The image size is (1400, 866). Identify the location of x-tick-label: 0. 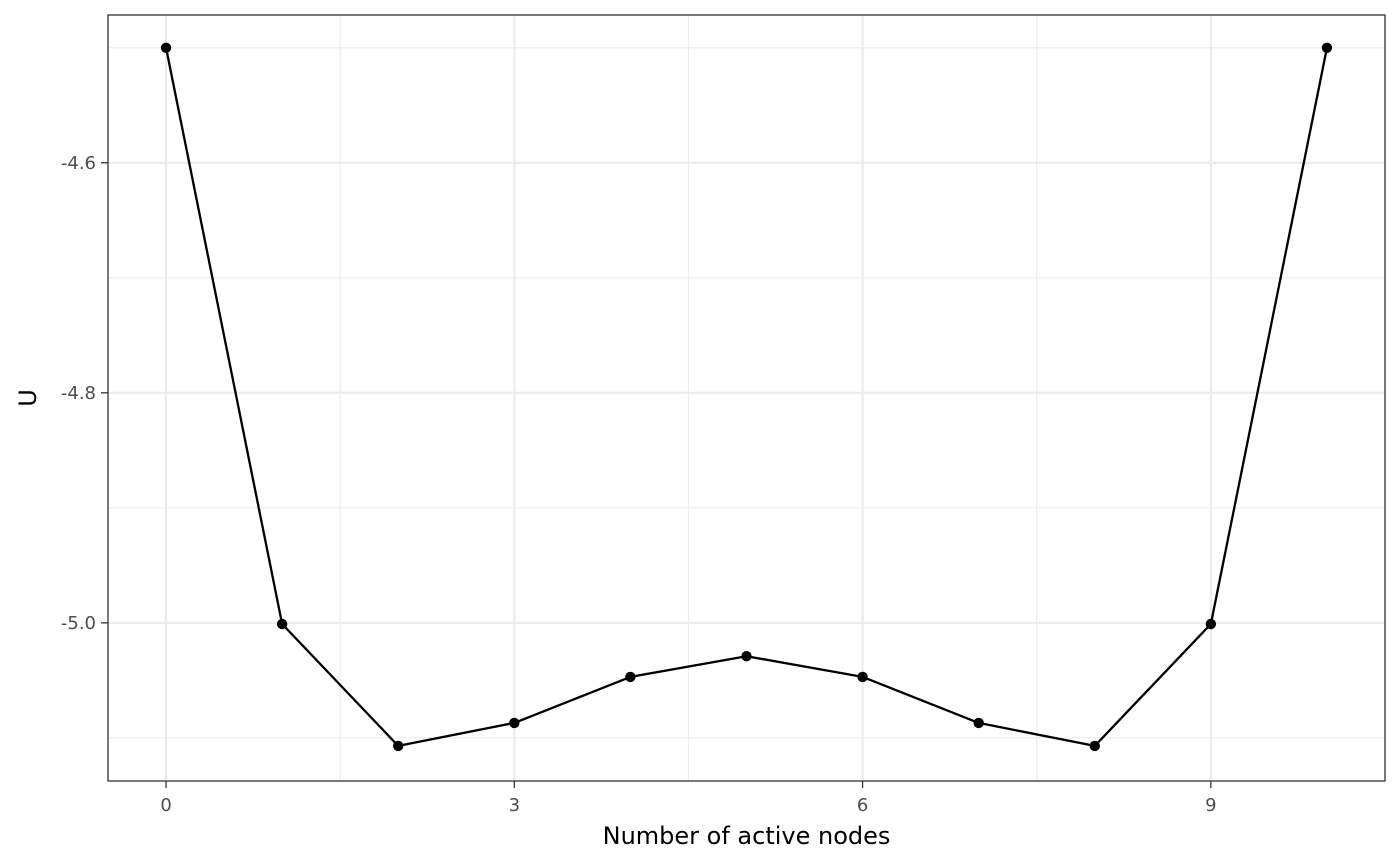
(165, 805).